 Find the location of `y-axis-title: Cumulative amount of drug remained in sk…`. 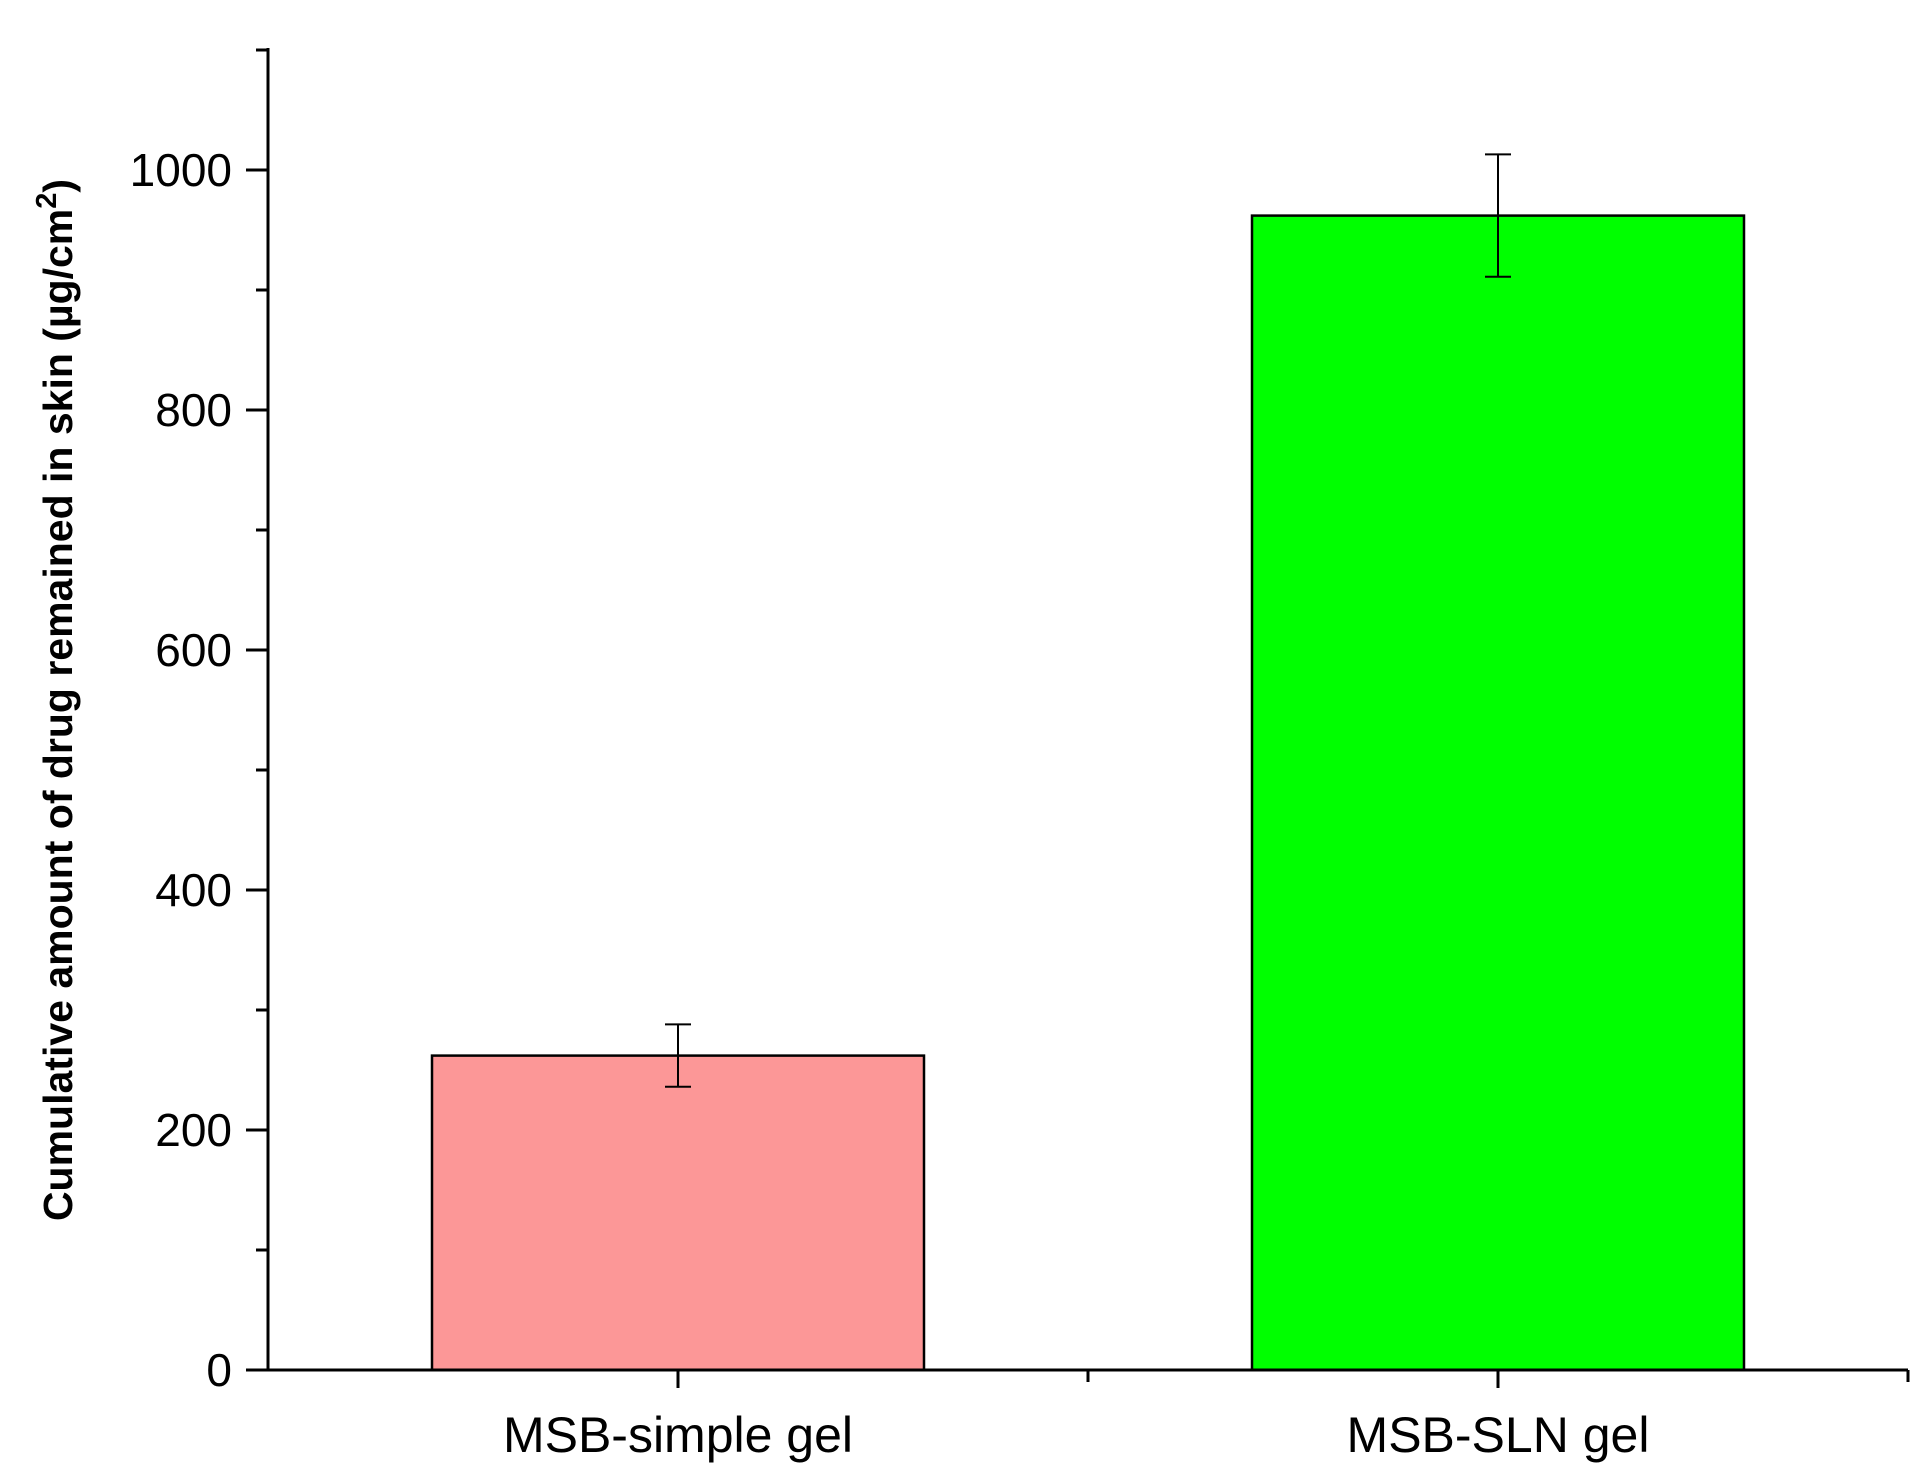

y-axis-title: Cumulative amount of drug remained in sk… is located at coordinates (56, 700).